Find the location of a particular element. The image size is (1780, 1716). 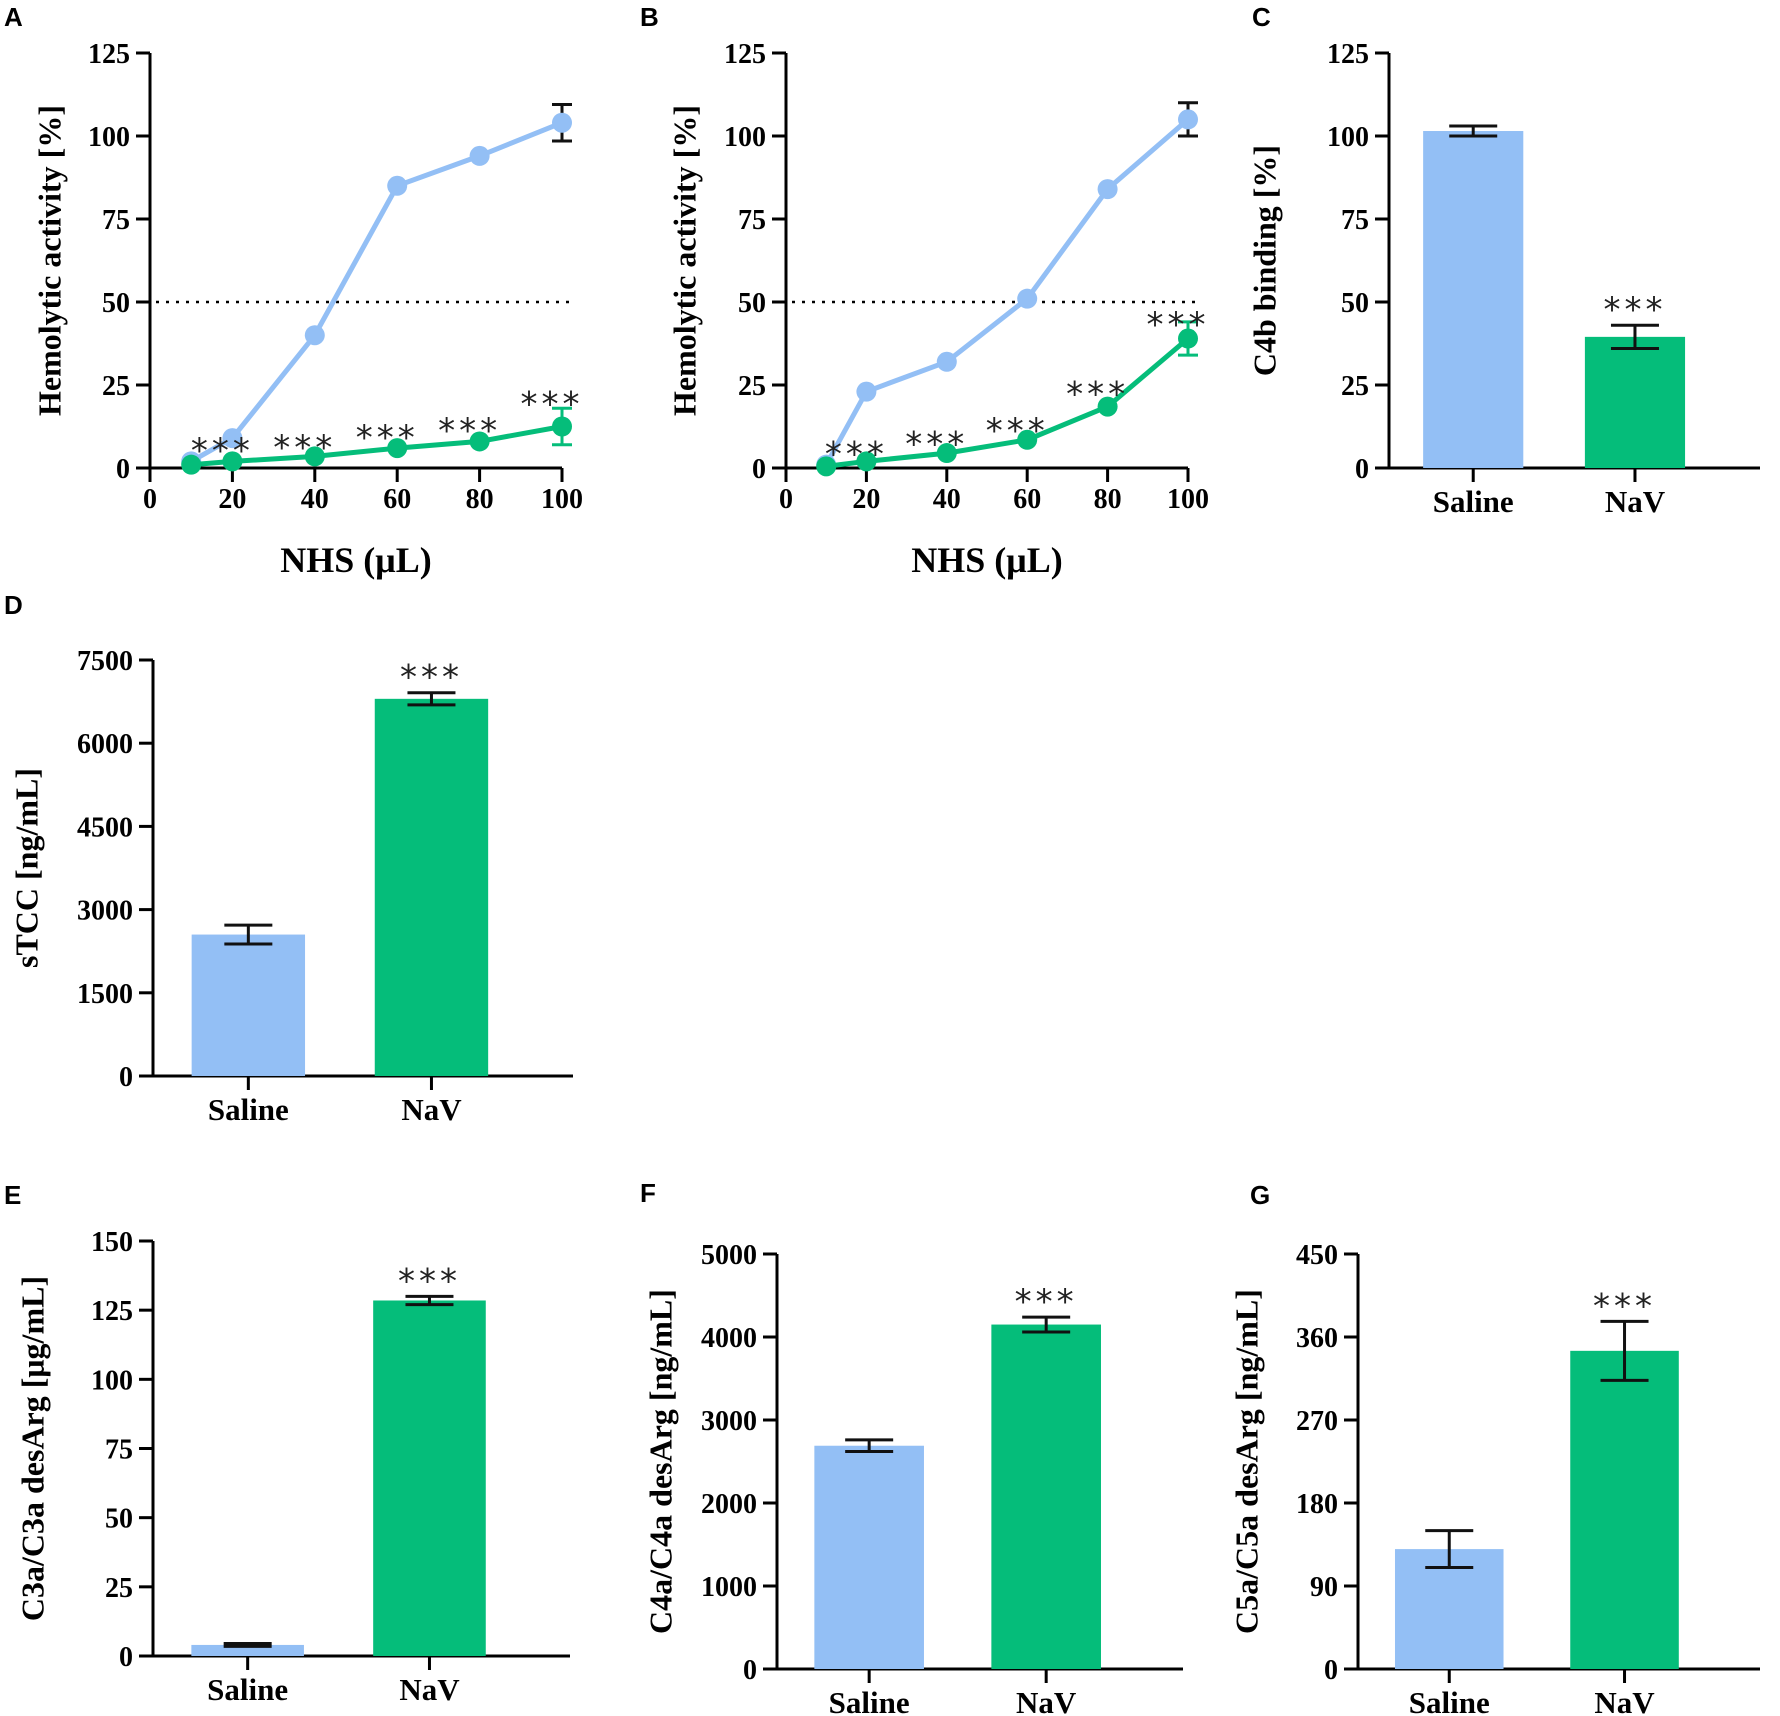

chart-a-x-tick-label: 0 is located at coordinates (150, 499).